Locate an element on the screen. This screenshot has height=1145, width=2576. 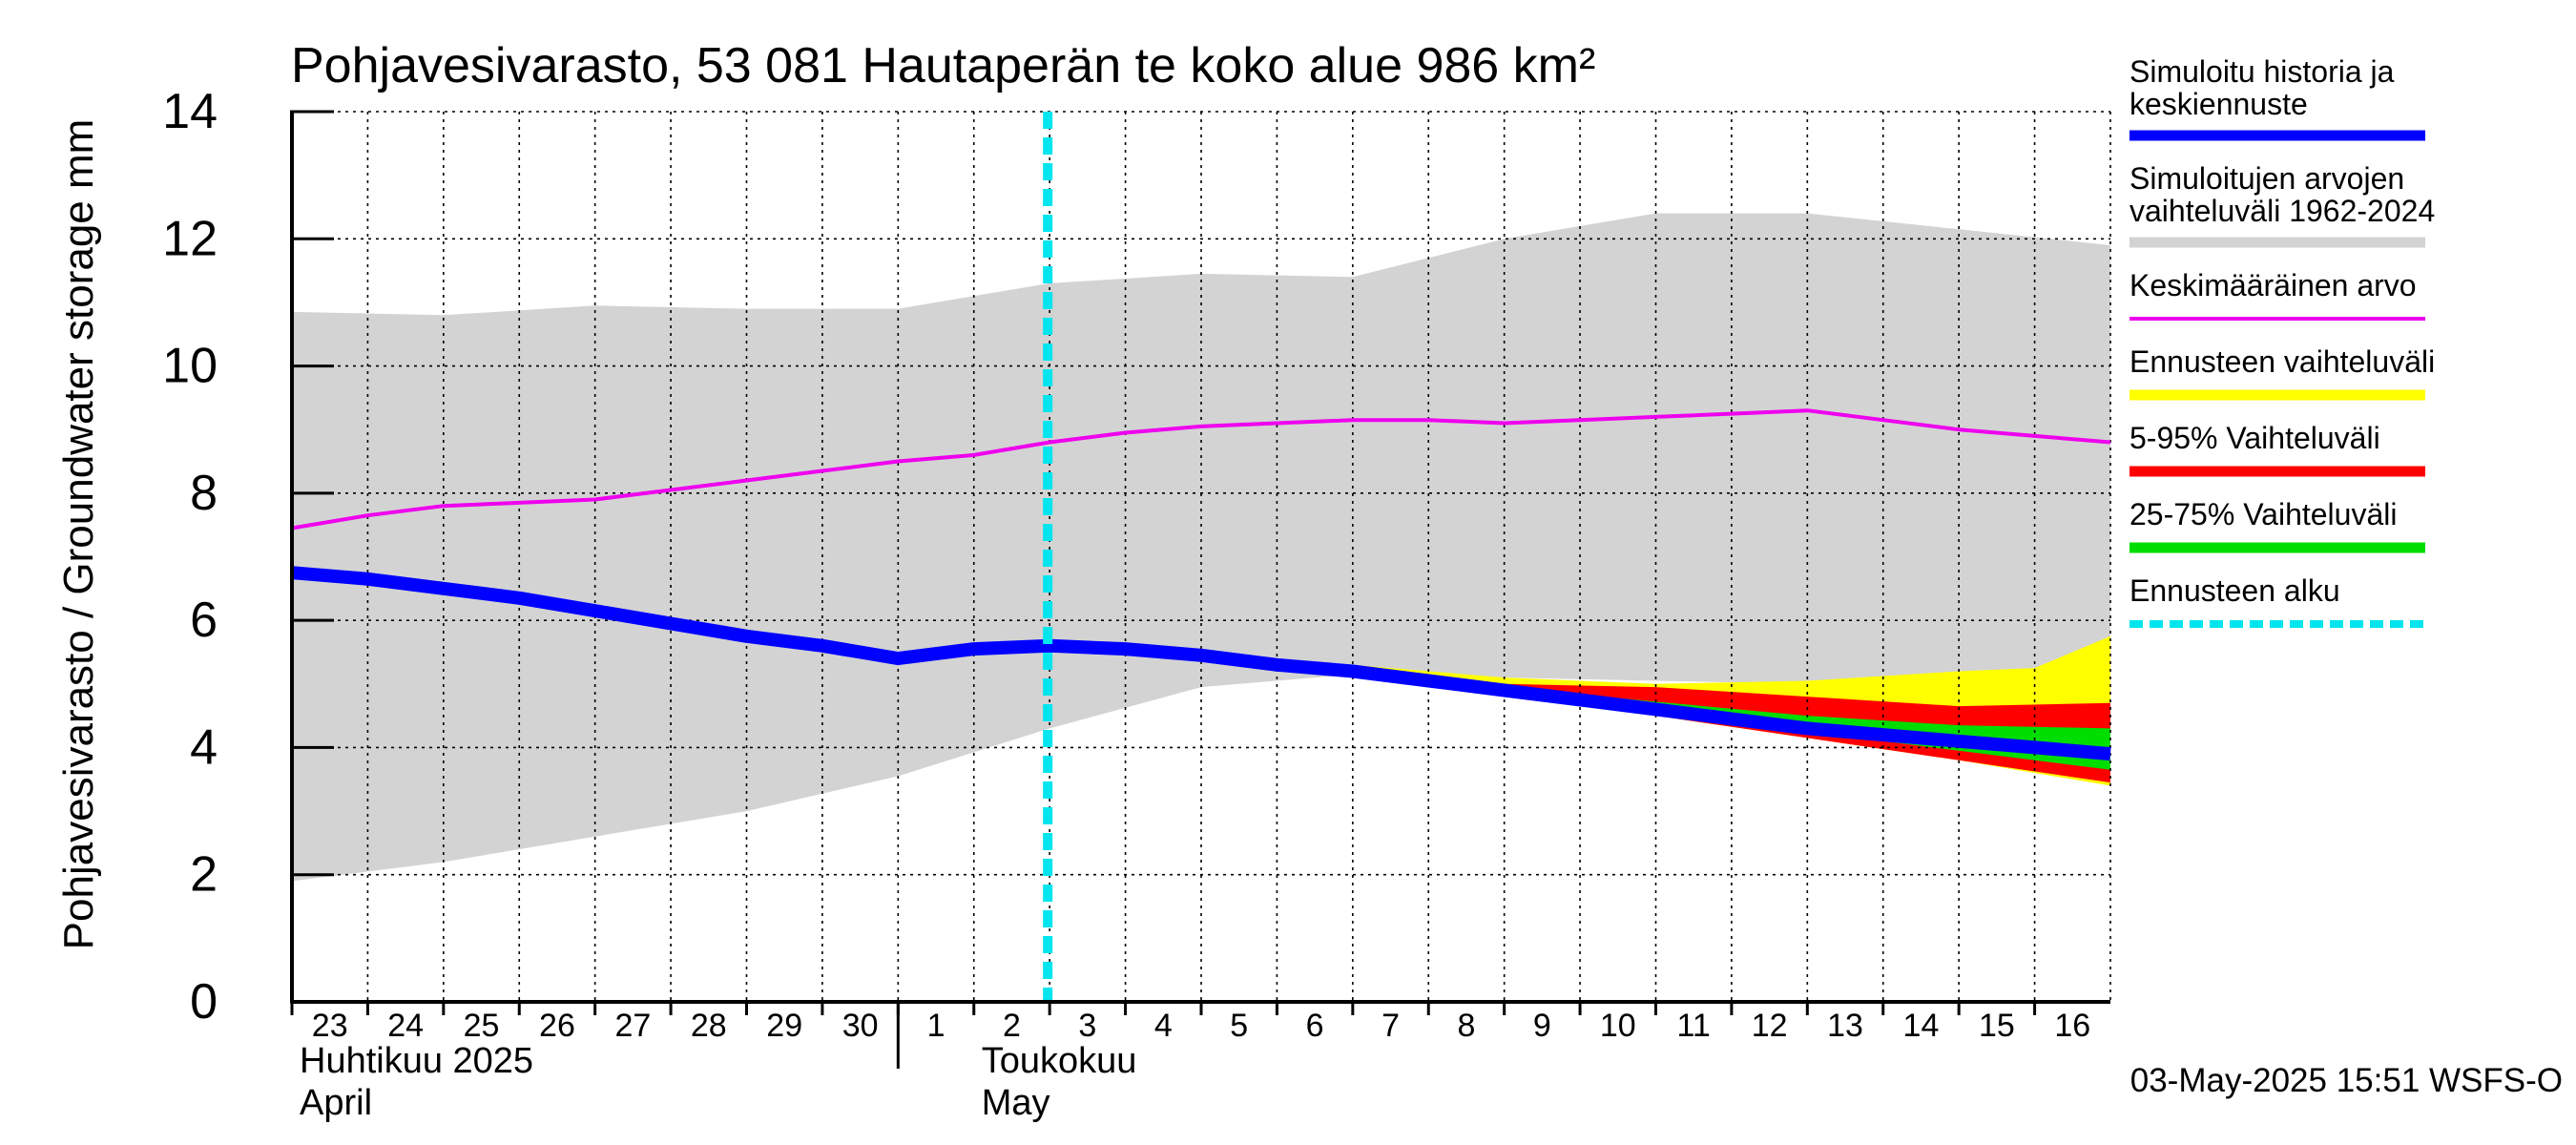
x-tick-label: 29 is located at coordinates (784, 1026).